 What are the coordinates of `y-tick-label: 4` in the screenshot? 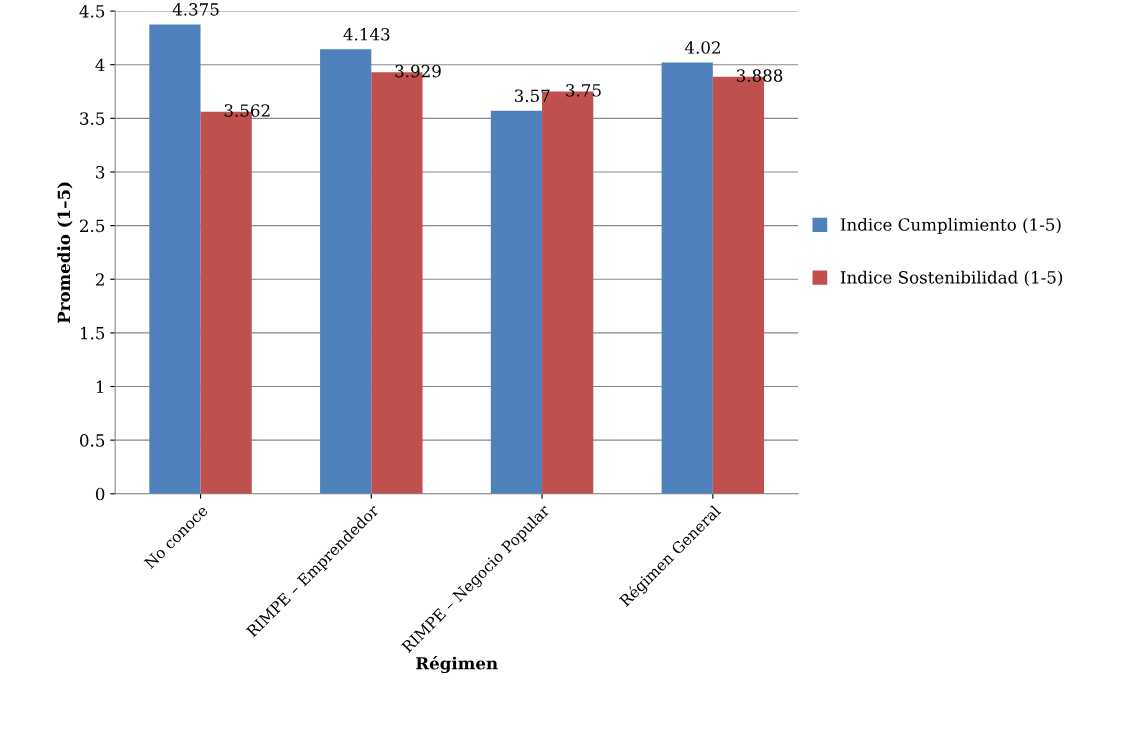 It's located at (100, 65).